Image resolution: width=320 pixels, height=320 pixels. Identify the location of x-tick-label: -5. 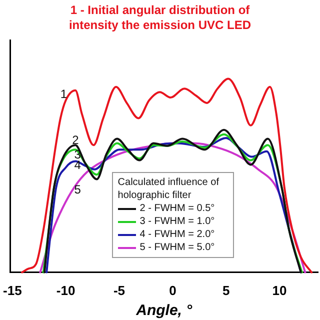
(119, 290).